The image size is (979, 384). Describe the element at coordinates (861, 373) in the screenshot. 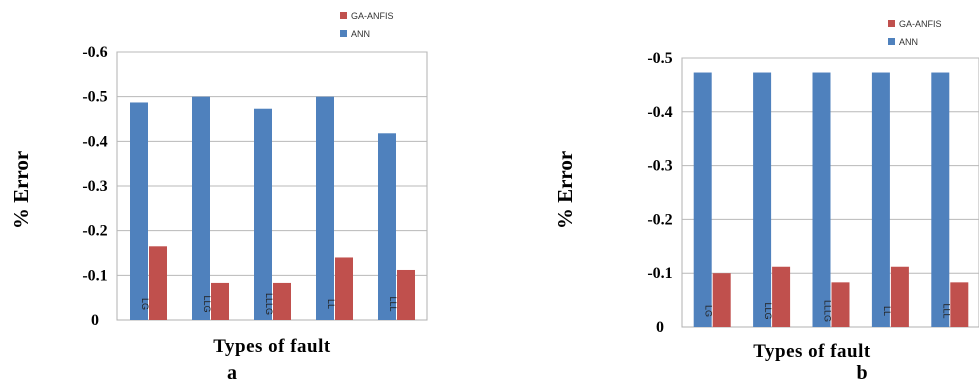

I see `panel-label: b` at that location.